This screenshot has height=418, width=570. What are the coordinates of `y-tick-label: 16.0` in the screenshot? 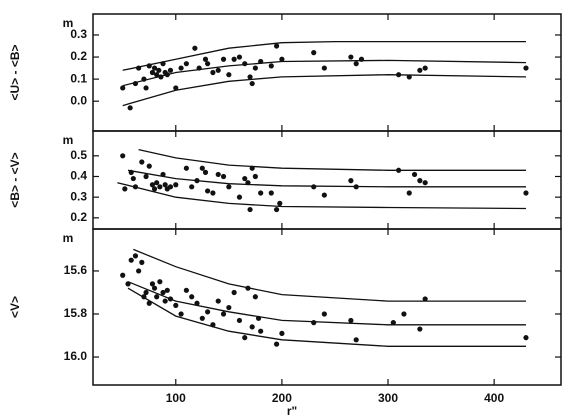 It's located at (76, 356).